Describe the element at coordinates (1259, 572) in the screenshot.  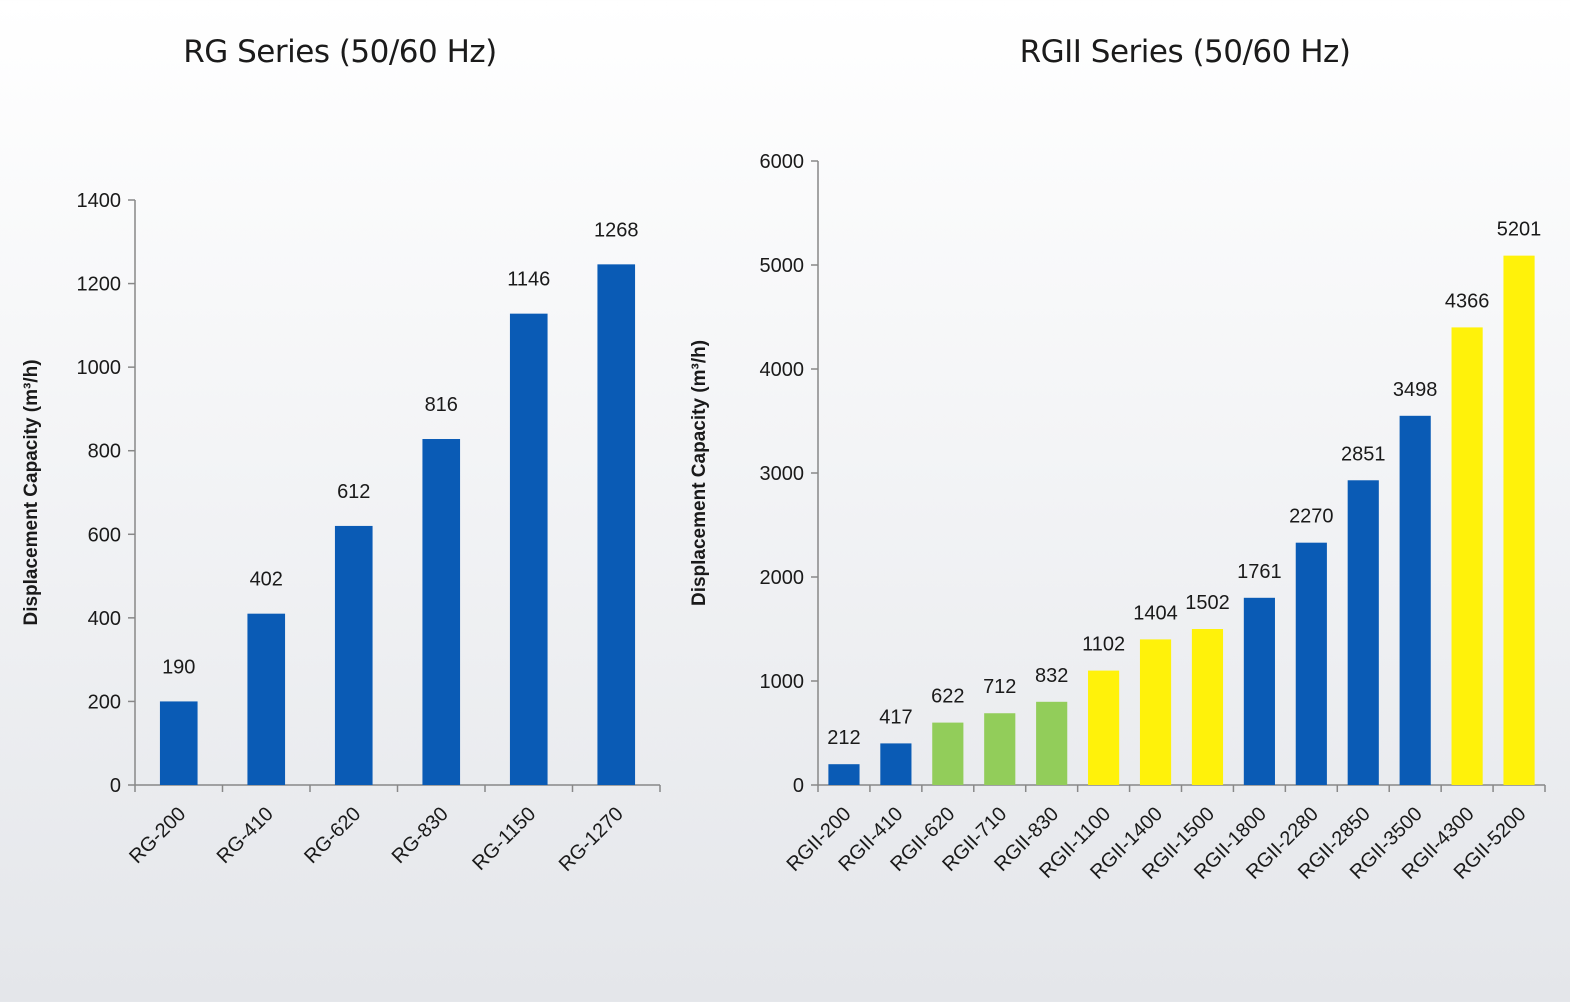
I see `data-label-rgii-1800: 1761` at that location.